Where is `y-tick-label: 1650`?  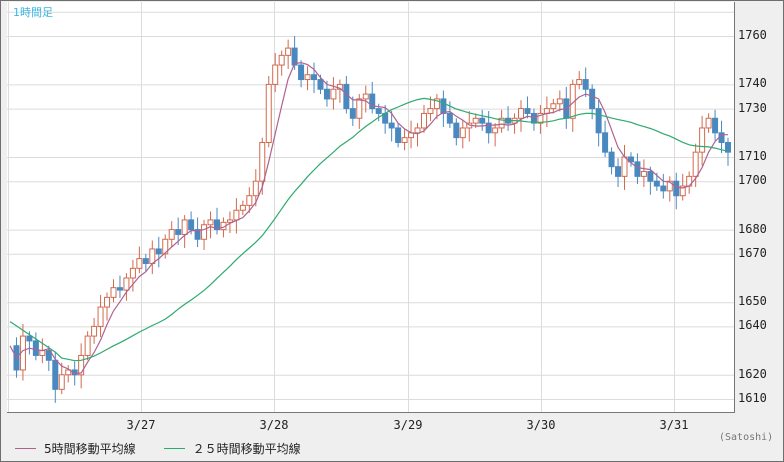 y-tick-label: 1650 is located at coordinates (752, 301).